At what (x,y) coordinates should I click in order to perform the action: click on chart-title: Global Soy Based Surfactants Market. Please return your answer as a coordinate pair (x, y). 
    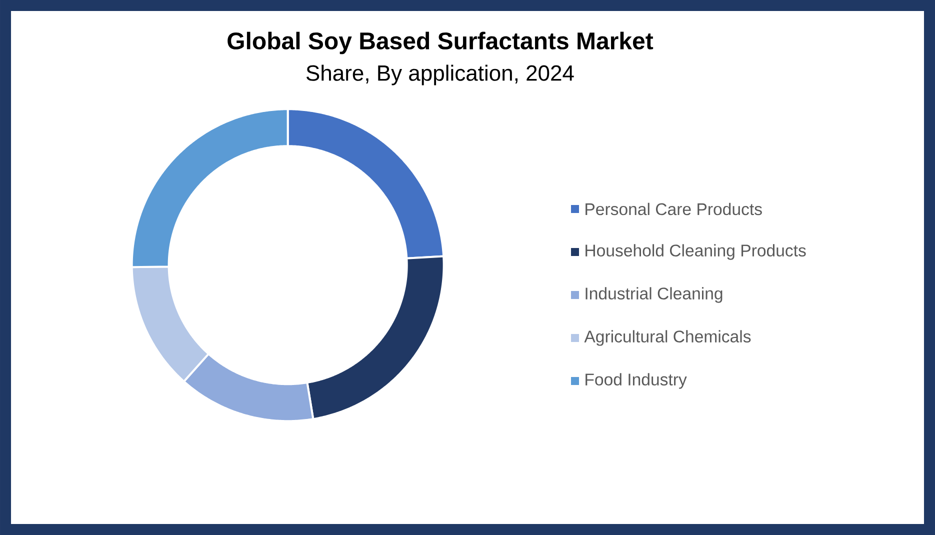
    Looking at the image, I should click on (441, 43).